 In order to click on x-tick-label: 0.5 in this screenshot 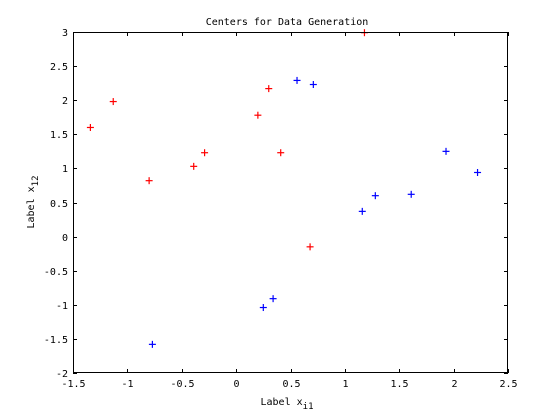, I will do `click(291, 384)`.